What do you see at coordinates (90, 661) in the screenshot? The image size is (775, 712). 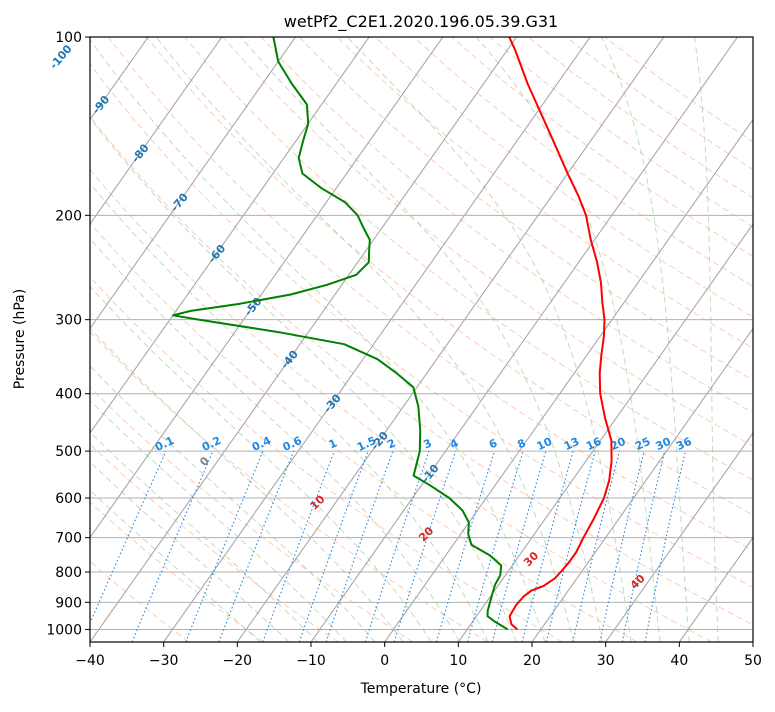 I see `x-tick-label: −40` at bounding box center [90, 661].